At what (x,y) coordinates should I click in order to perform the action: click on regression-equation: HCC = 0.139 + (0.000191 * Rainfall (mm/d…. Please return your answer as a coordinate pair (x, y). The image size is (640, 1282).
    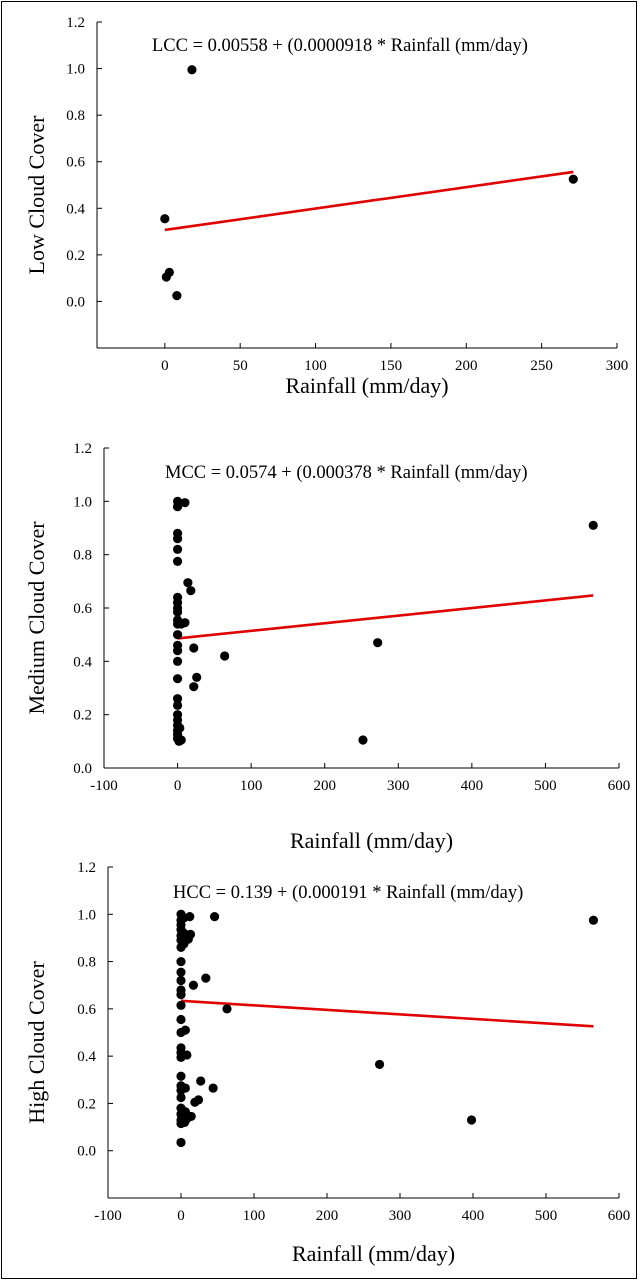
    Looking at the image, I should click on (348, 893).